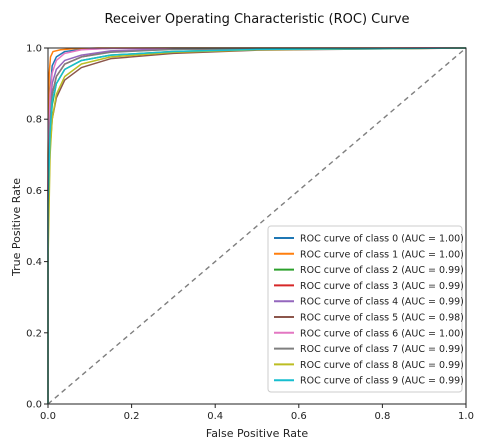 The height and width of the screenshot is (447, 480). I want to click on legend-label-class-8: ROC curve of class 8 (AUC = 0.99), so click(382, 365).